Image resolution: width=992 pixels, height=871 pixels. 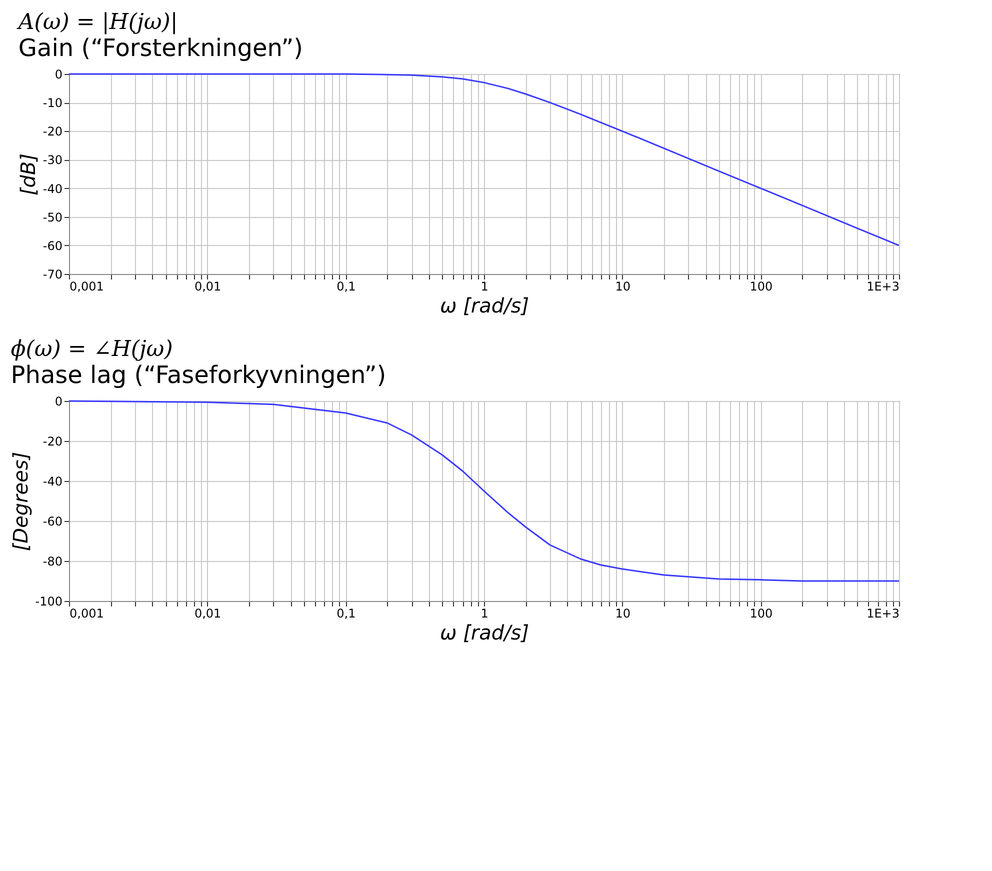 What do you see at coordinates (52, 217) in the screenshot?
I see `y-tick-label: -50` at bounding box center [52, 217].